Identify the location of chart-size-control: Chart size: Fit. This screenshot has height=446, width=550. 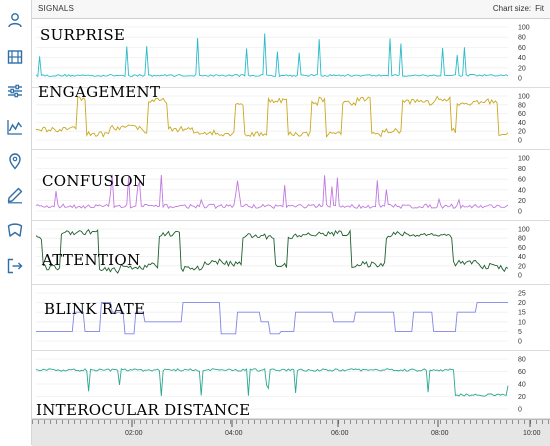
(516, 8).